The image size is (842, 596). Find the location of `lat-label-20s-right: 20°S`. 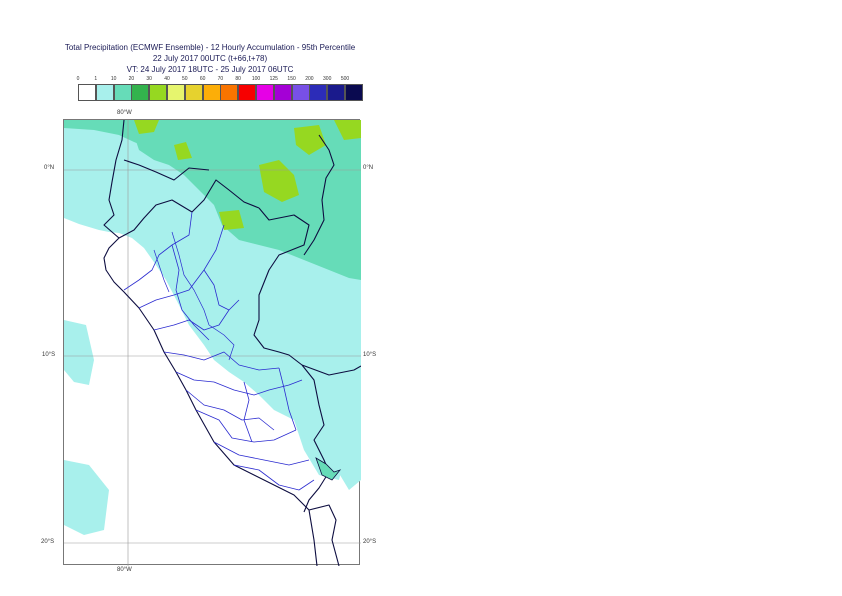

lat-label-20s-right: 20°S is located at coordinates (370, 542).